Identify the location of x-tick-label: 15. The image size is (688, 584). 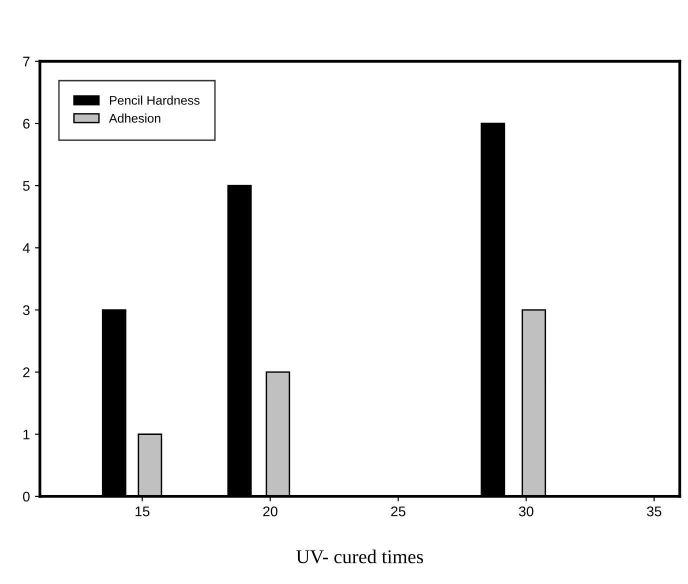
(143, 511).